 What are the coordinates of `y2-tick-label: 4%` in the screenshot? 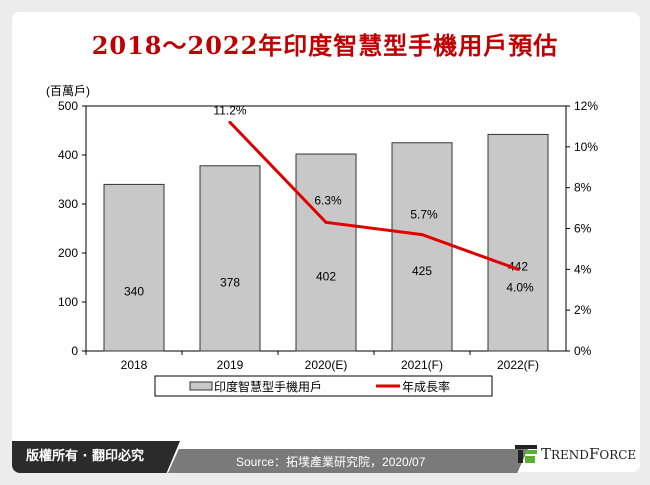 It's located at (583, 269).